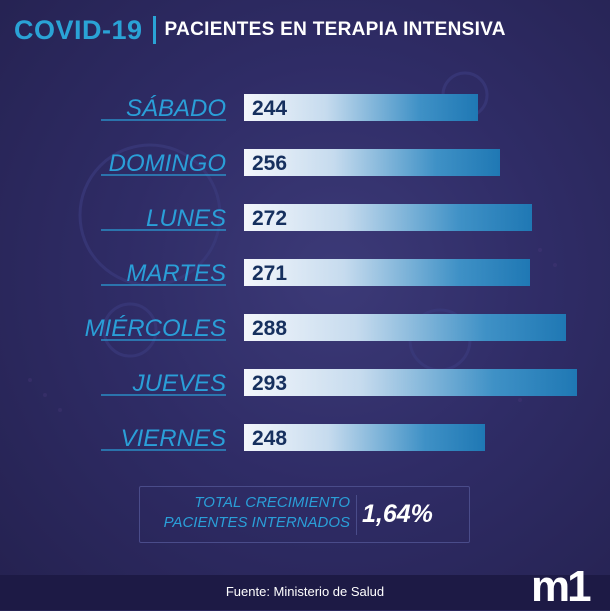 The height and width of the screenshot is (611, 610). Describe the element at coordinates (269, 383) in the screenshot. I see `bar-value-label: 293` at that location.